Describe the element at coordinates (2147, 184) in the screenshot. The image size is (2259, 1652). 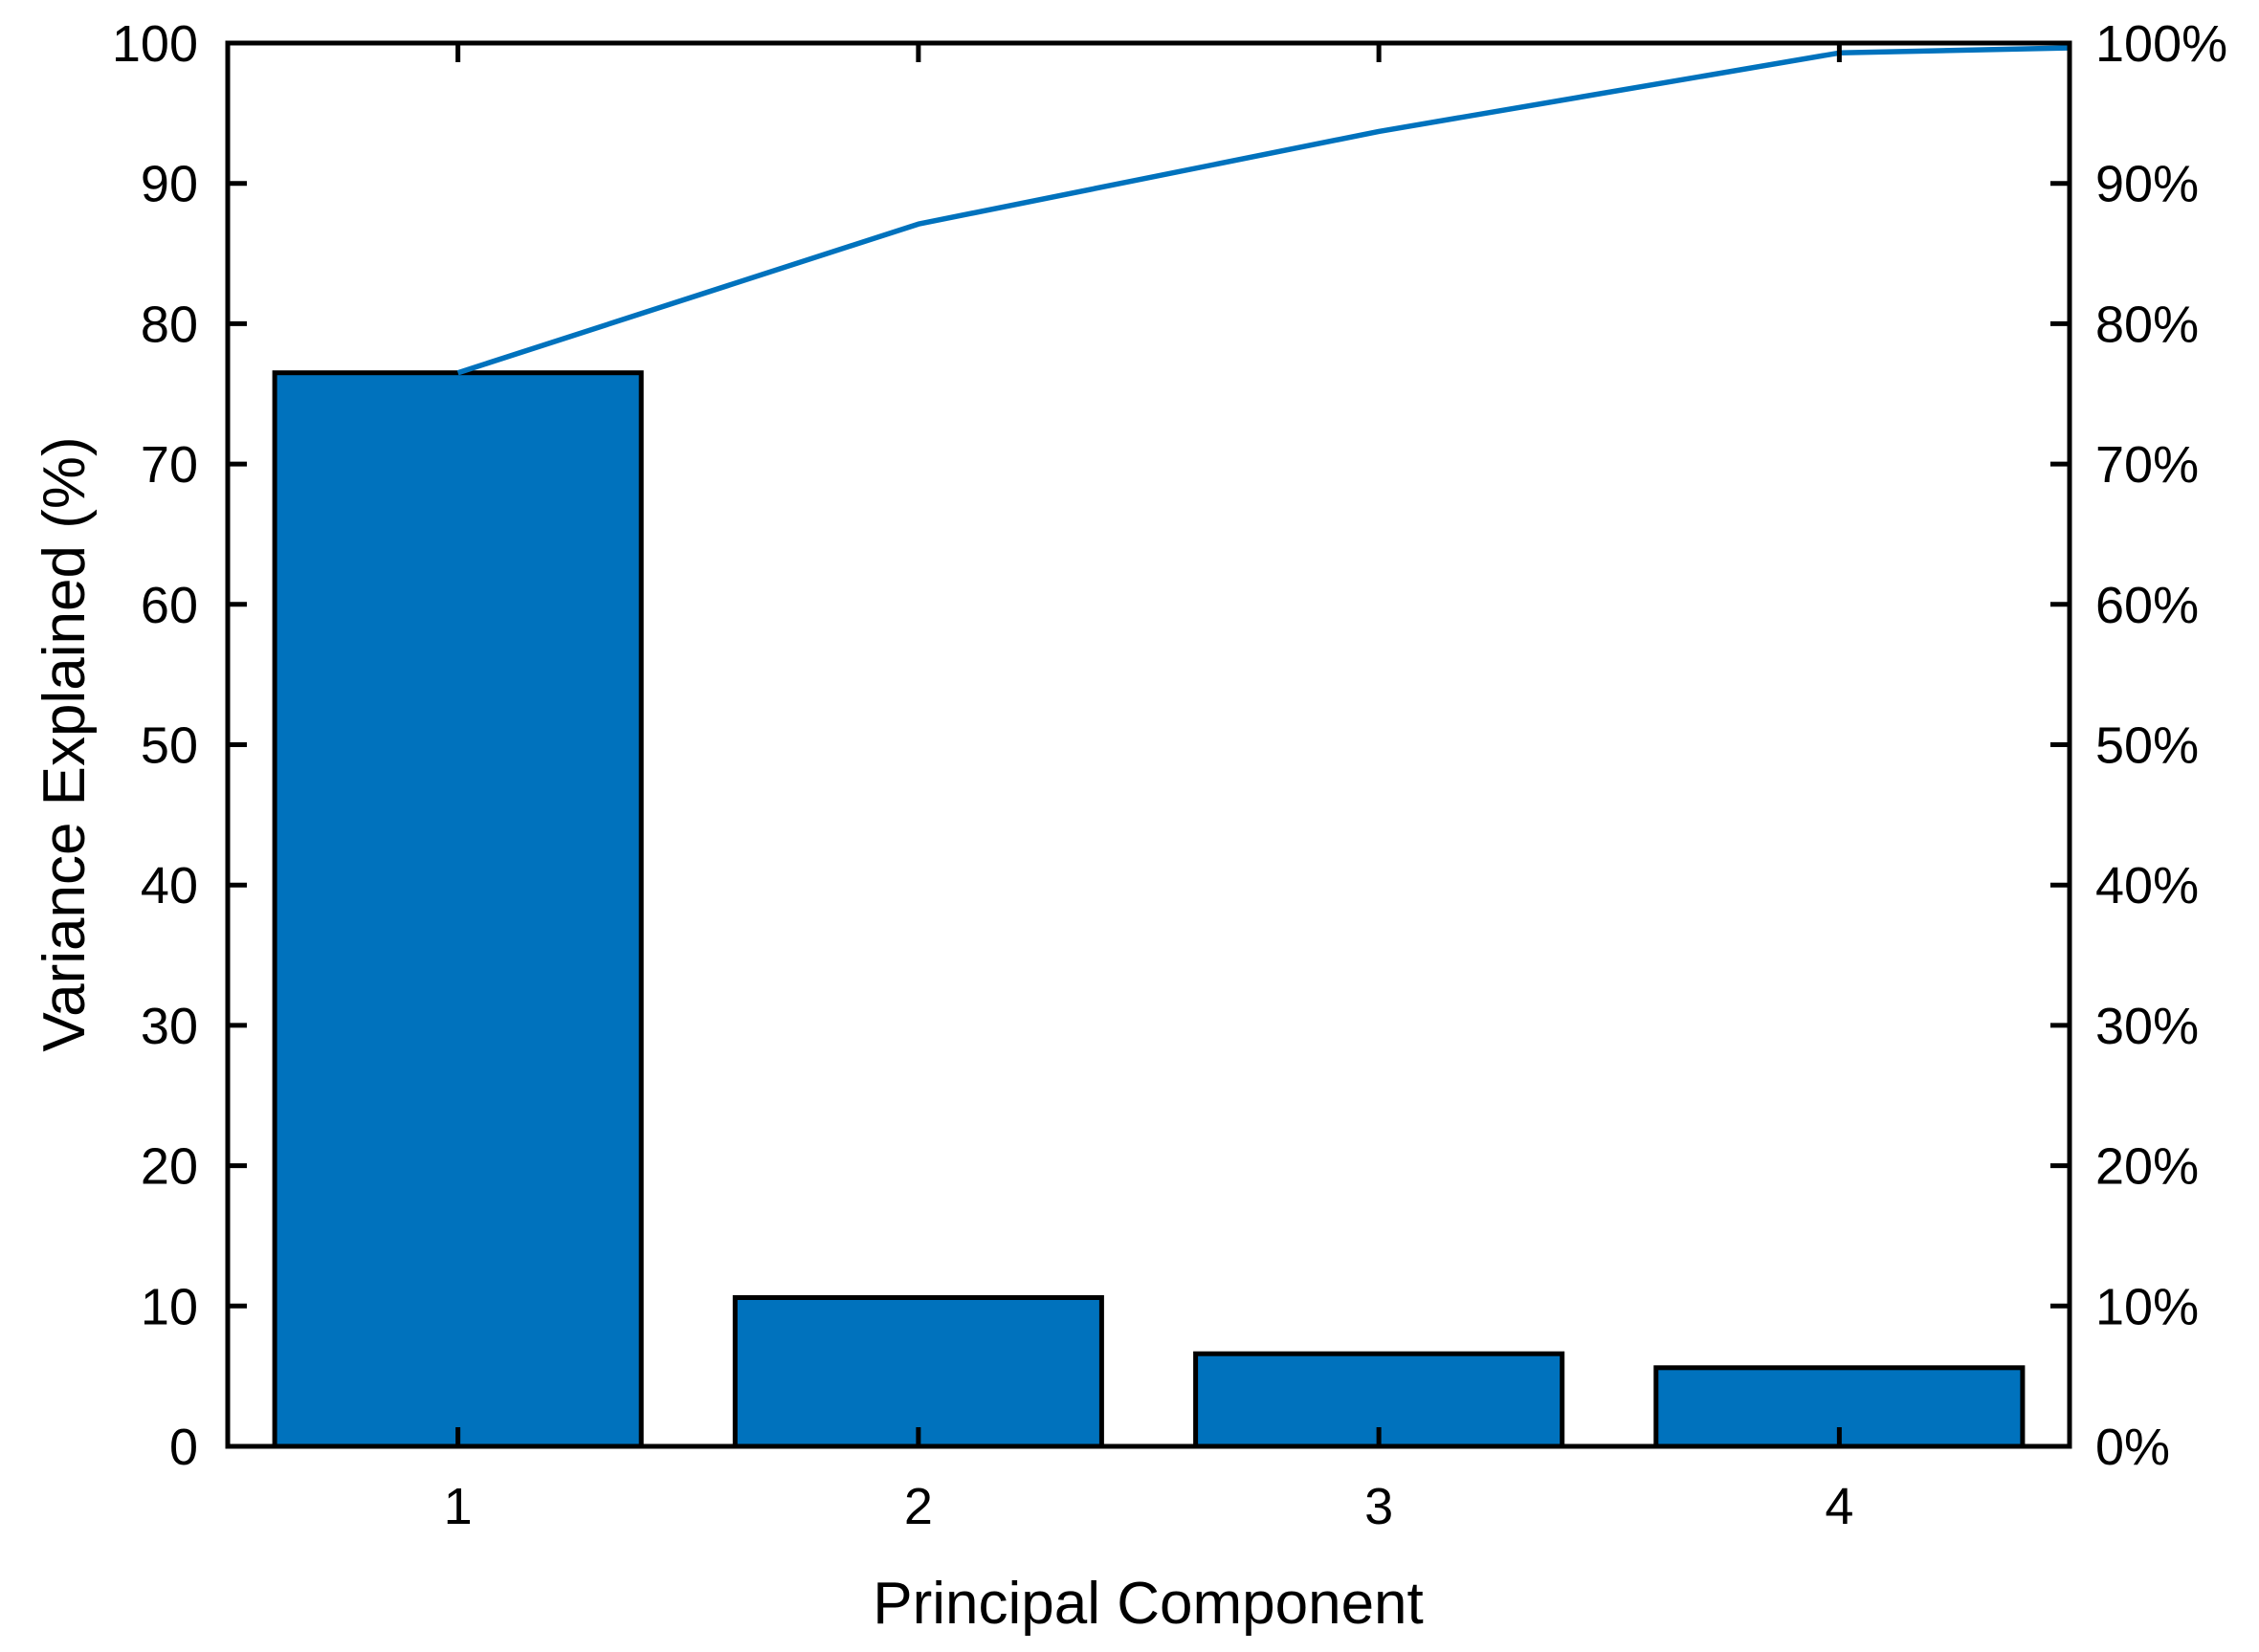
I see `y-tick-label-right: 90%` at that location.